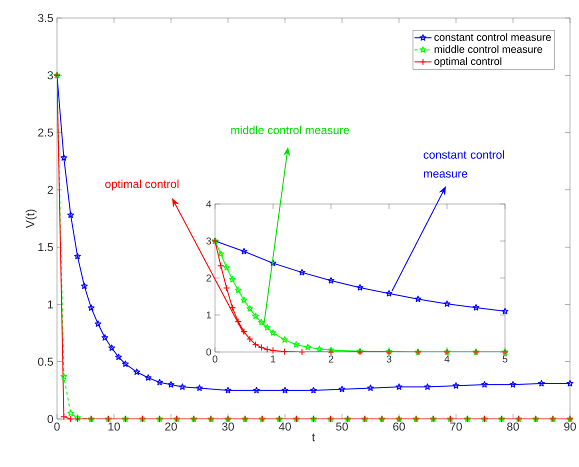 This screenshot has height=467, width=579. I want to click on legend-label: middle control measure, so click(488, 49).